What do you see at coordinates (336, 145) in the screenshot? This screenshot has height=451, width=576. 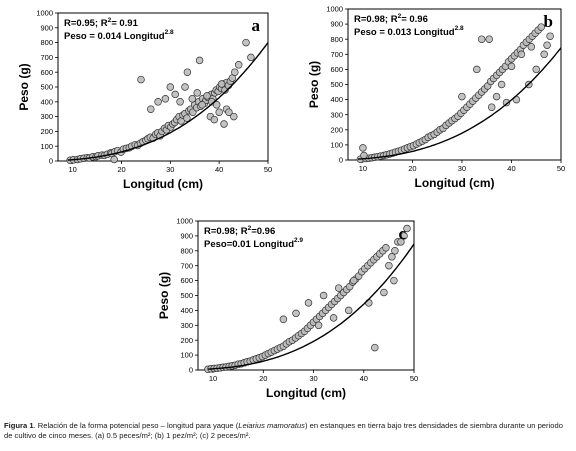 I see `y-tick-label: 100` at bounding box center [336, 145].